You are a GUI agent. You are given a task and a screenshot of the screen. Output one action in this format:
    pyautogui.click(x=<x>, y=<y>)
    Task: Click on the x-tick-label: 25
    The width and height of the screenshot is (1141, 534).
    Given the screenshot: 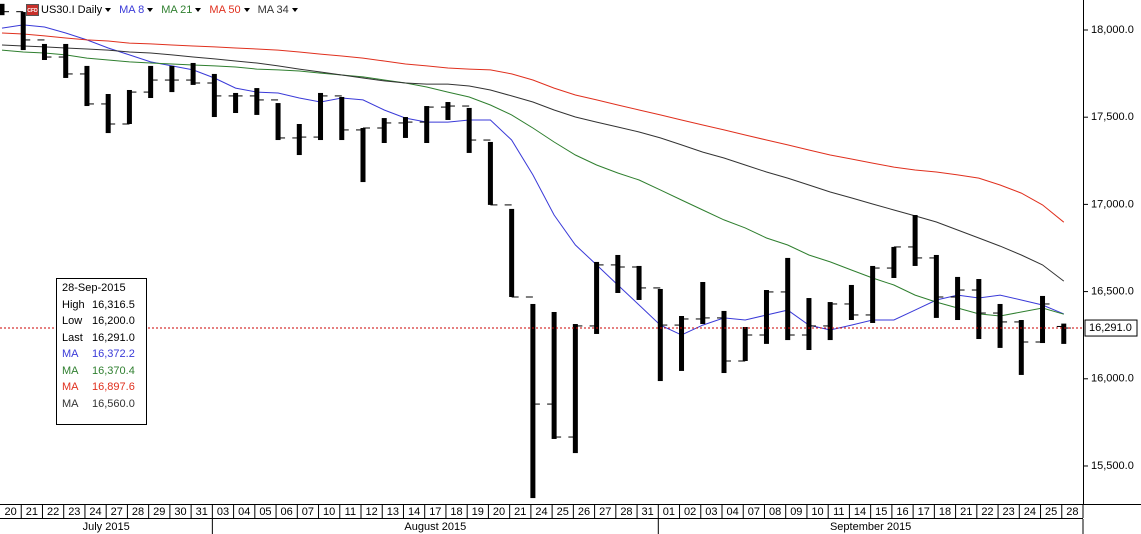 What is the action you would take?
    pyautogui.click(x=1051, y=512)
    